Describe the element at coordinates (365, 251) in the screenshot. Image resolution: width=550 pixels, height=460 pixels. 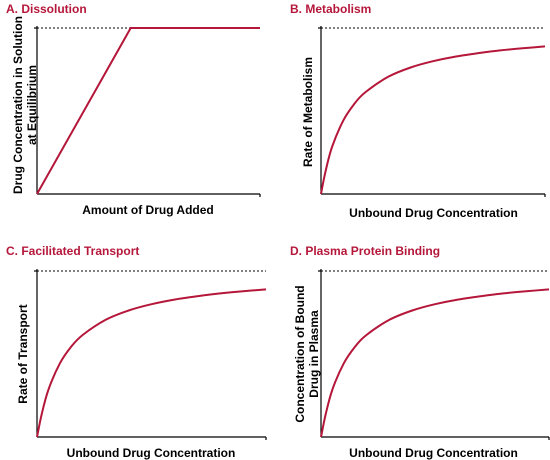
I see `chart-title: D. Plasma Protein Binding` at that location.